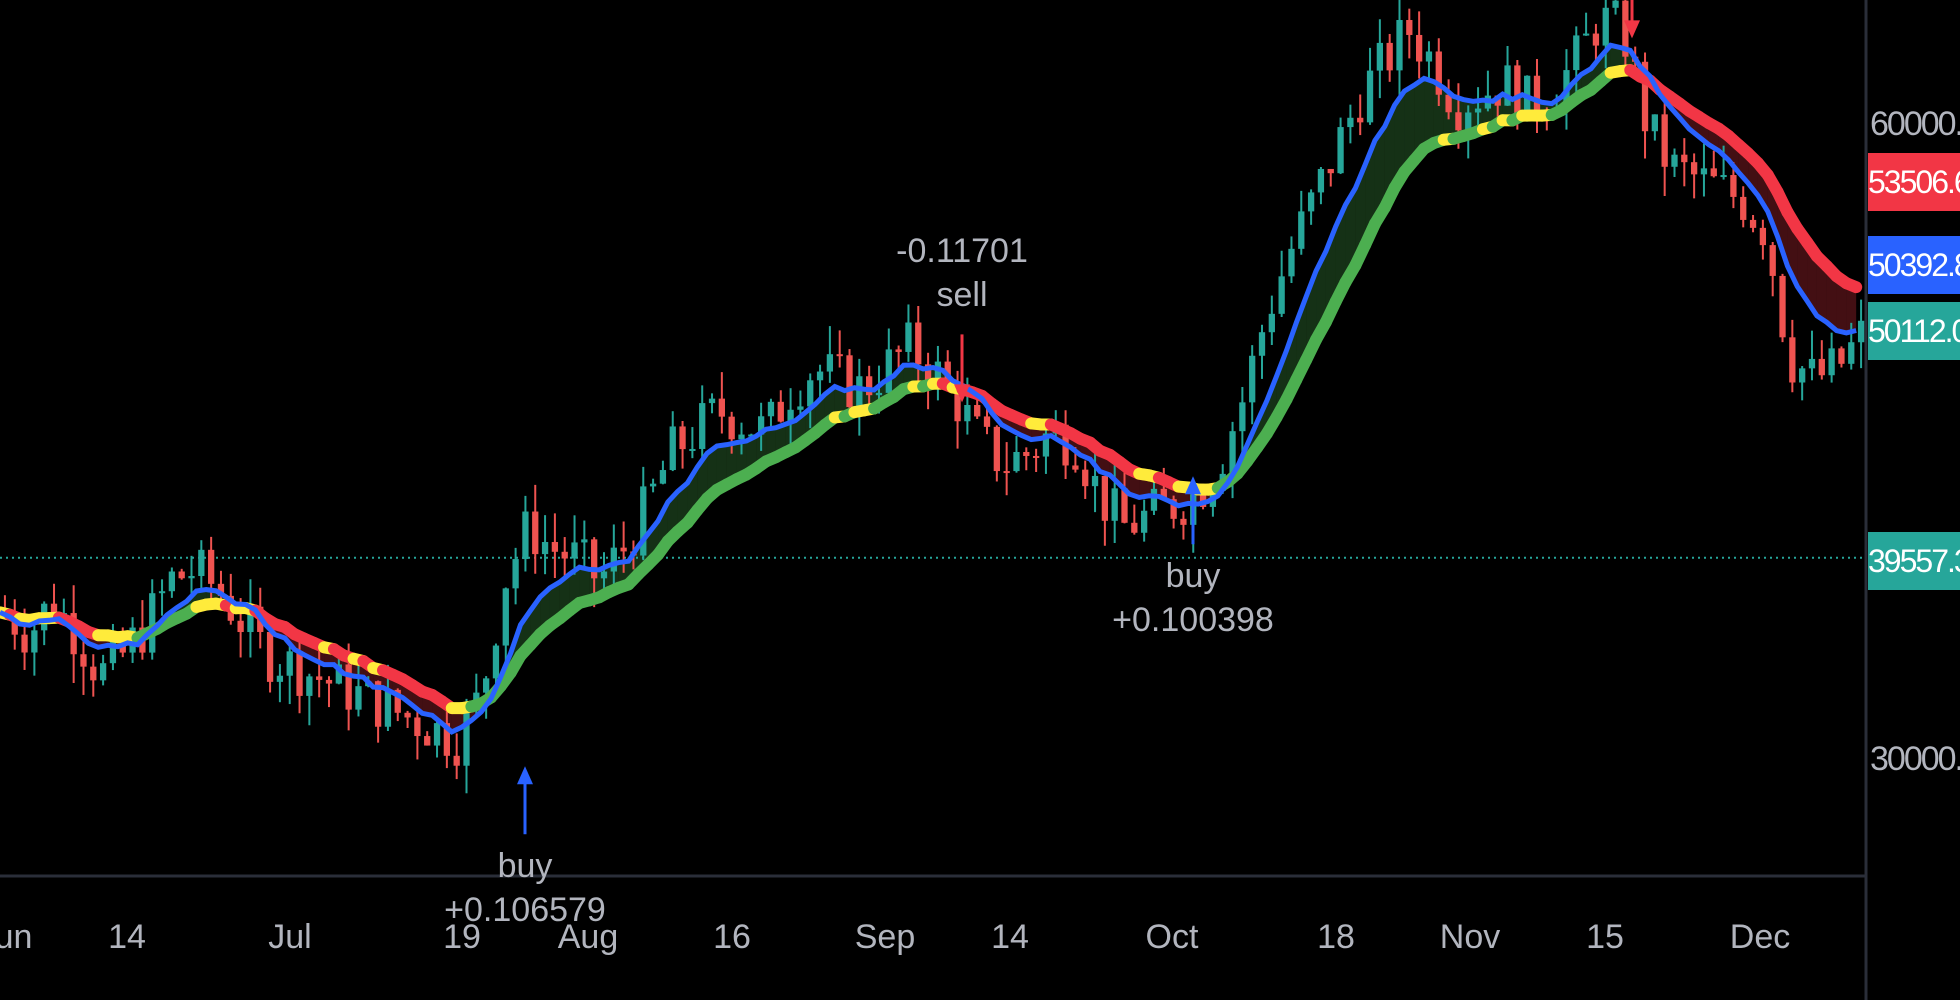  I want to click on time-tick-label: 14, so click(1010, 937).